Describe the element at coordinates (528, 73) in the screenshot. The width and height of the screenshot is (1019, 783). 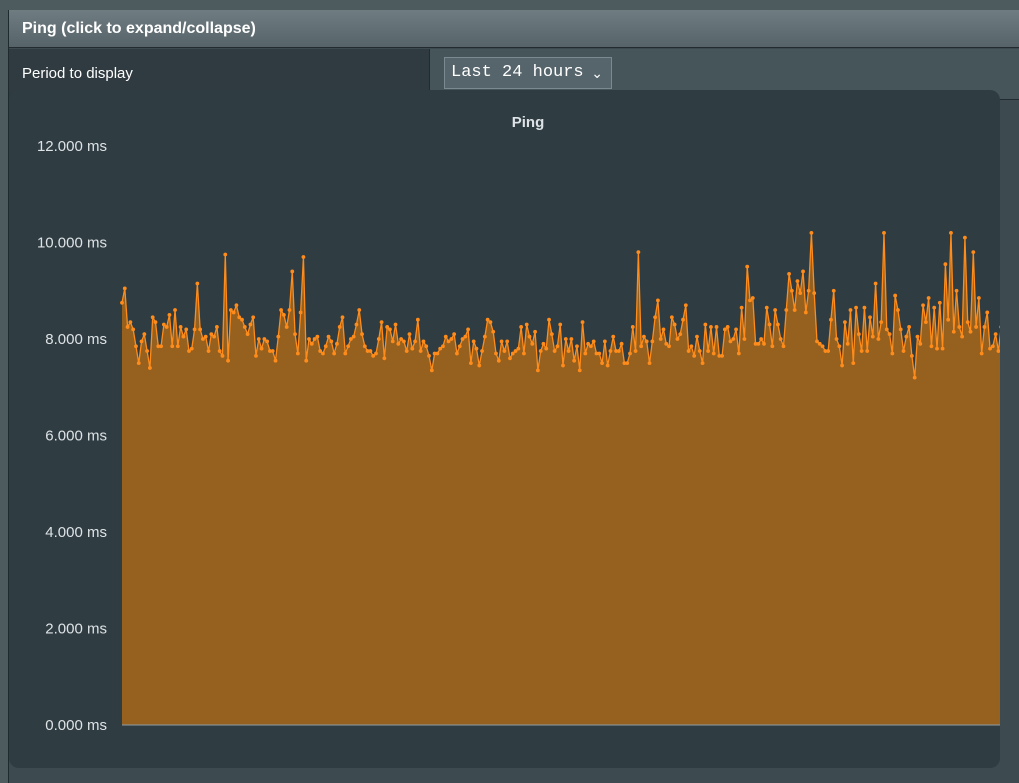
I see `period-select: Last 24 hours ⌄` at that location.